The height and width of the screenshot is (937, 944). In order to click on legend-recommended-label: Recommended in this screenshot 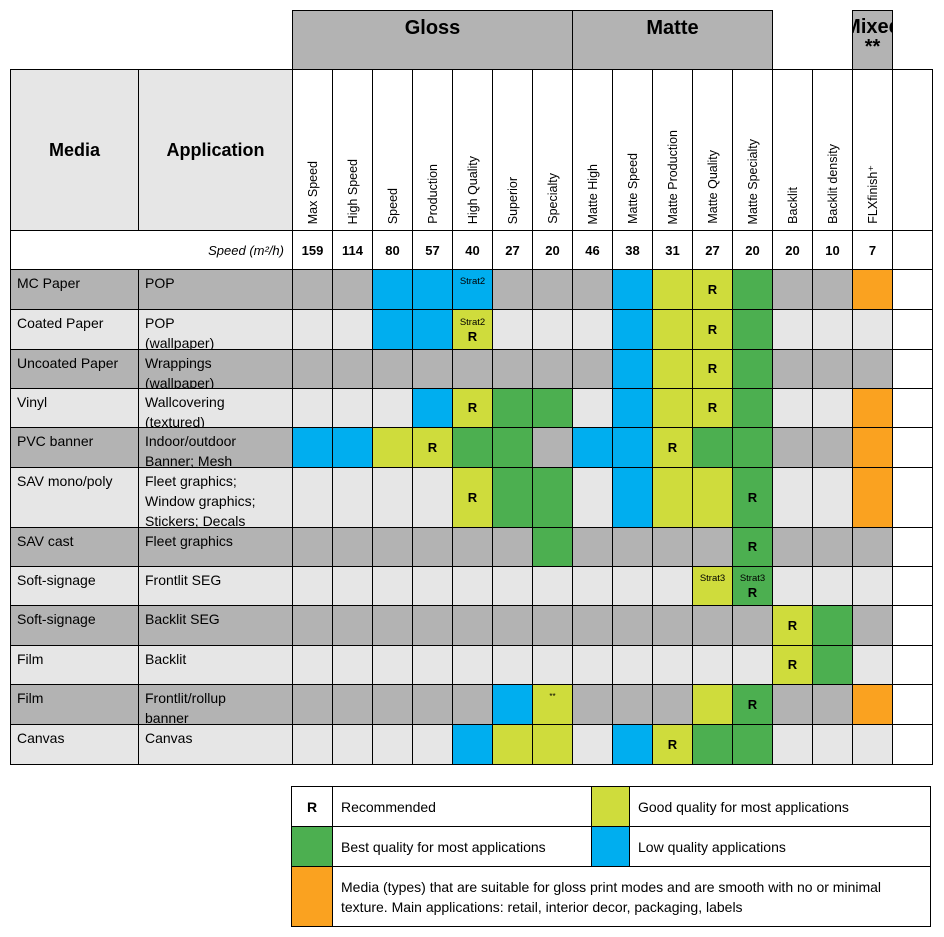, I will do `click(462, 806)`.